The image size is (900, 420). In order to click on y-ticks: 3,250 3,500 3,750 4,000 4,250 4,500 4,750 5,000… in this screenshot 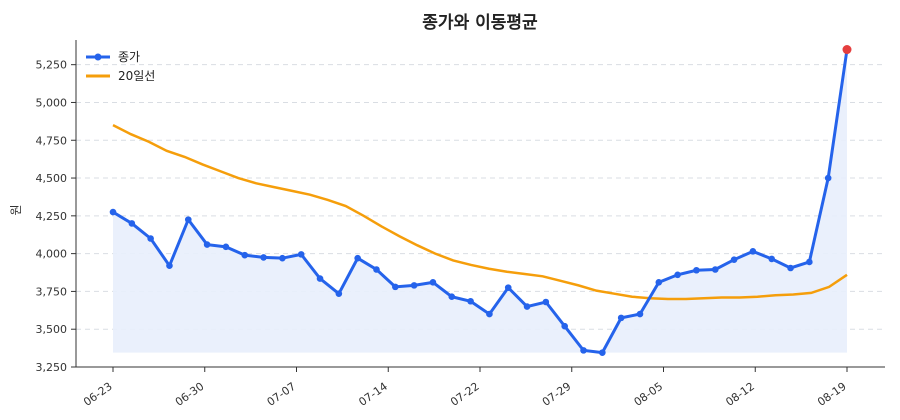, I will do `click(56, 216)`.